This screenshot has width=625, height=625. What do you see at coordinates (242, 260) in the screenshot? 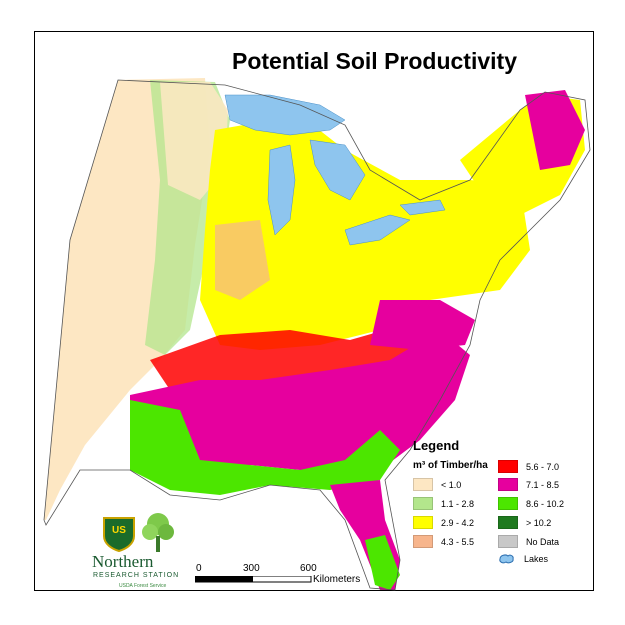
I see `region-iowa-illinois` at bounding box center [242, 260].